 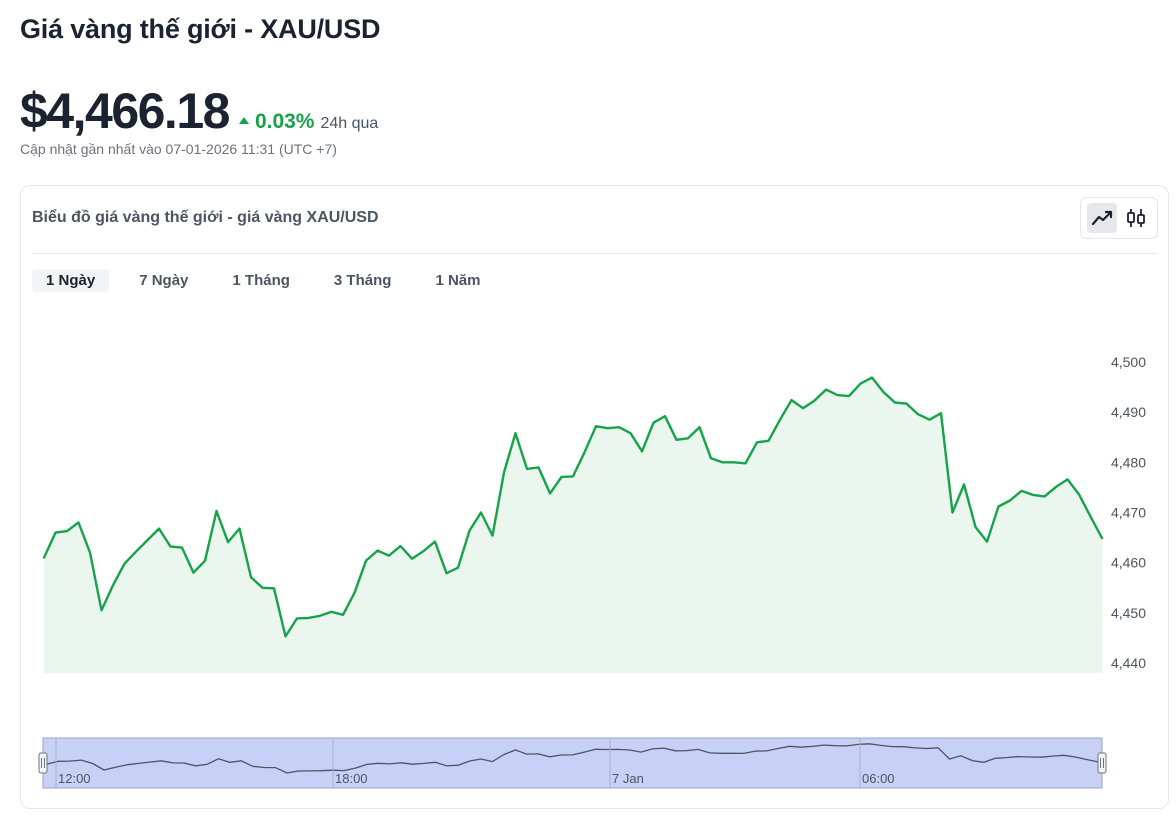 What do you see at coordinates (351, 778) in the screenshot?
I see `navigator-label: 18:00` at bounding box center [351, 778].